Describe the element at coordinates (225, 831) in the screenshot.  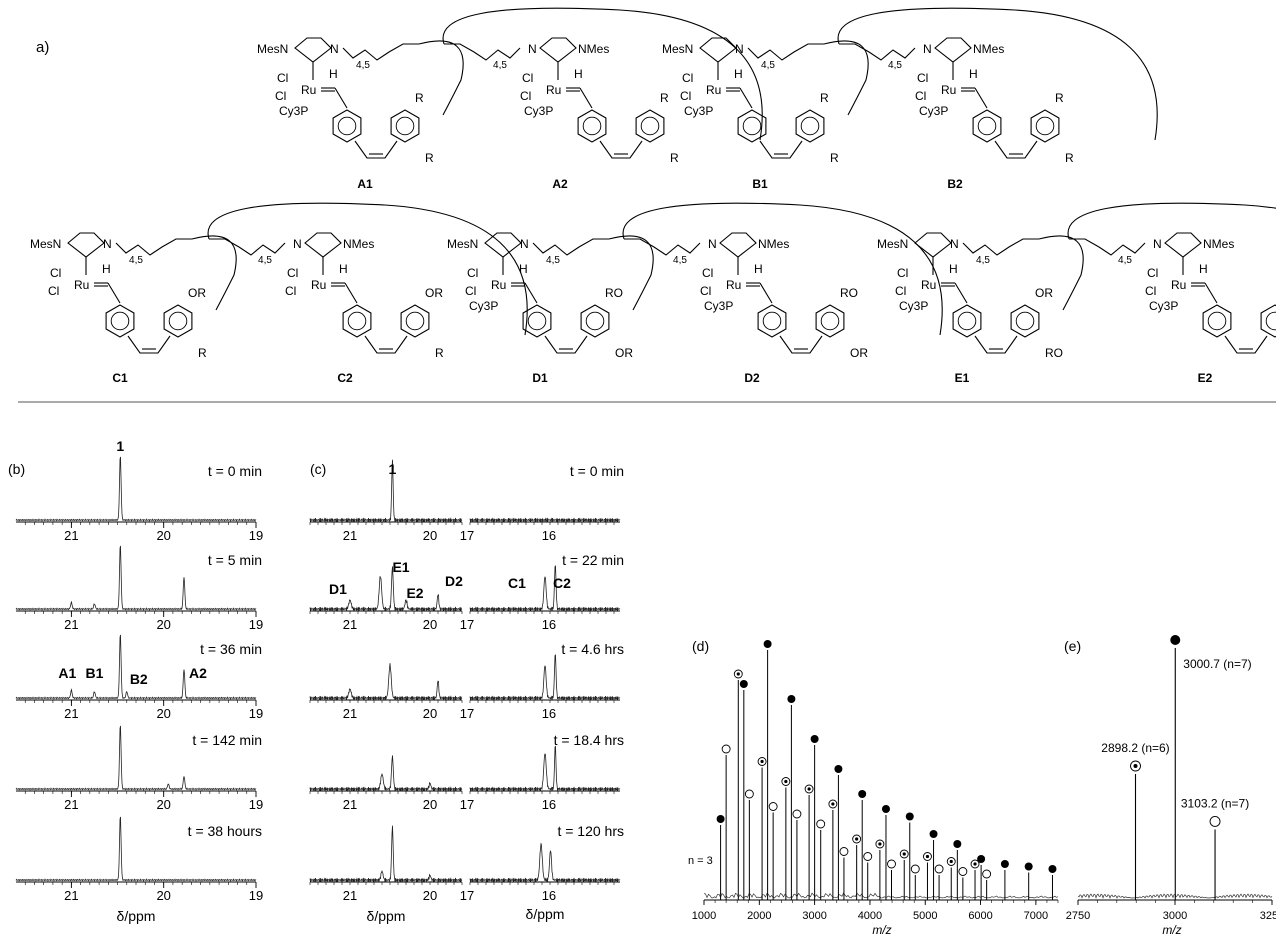
I see `nmr-b-time-label: t = 38 hours` at that location.